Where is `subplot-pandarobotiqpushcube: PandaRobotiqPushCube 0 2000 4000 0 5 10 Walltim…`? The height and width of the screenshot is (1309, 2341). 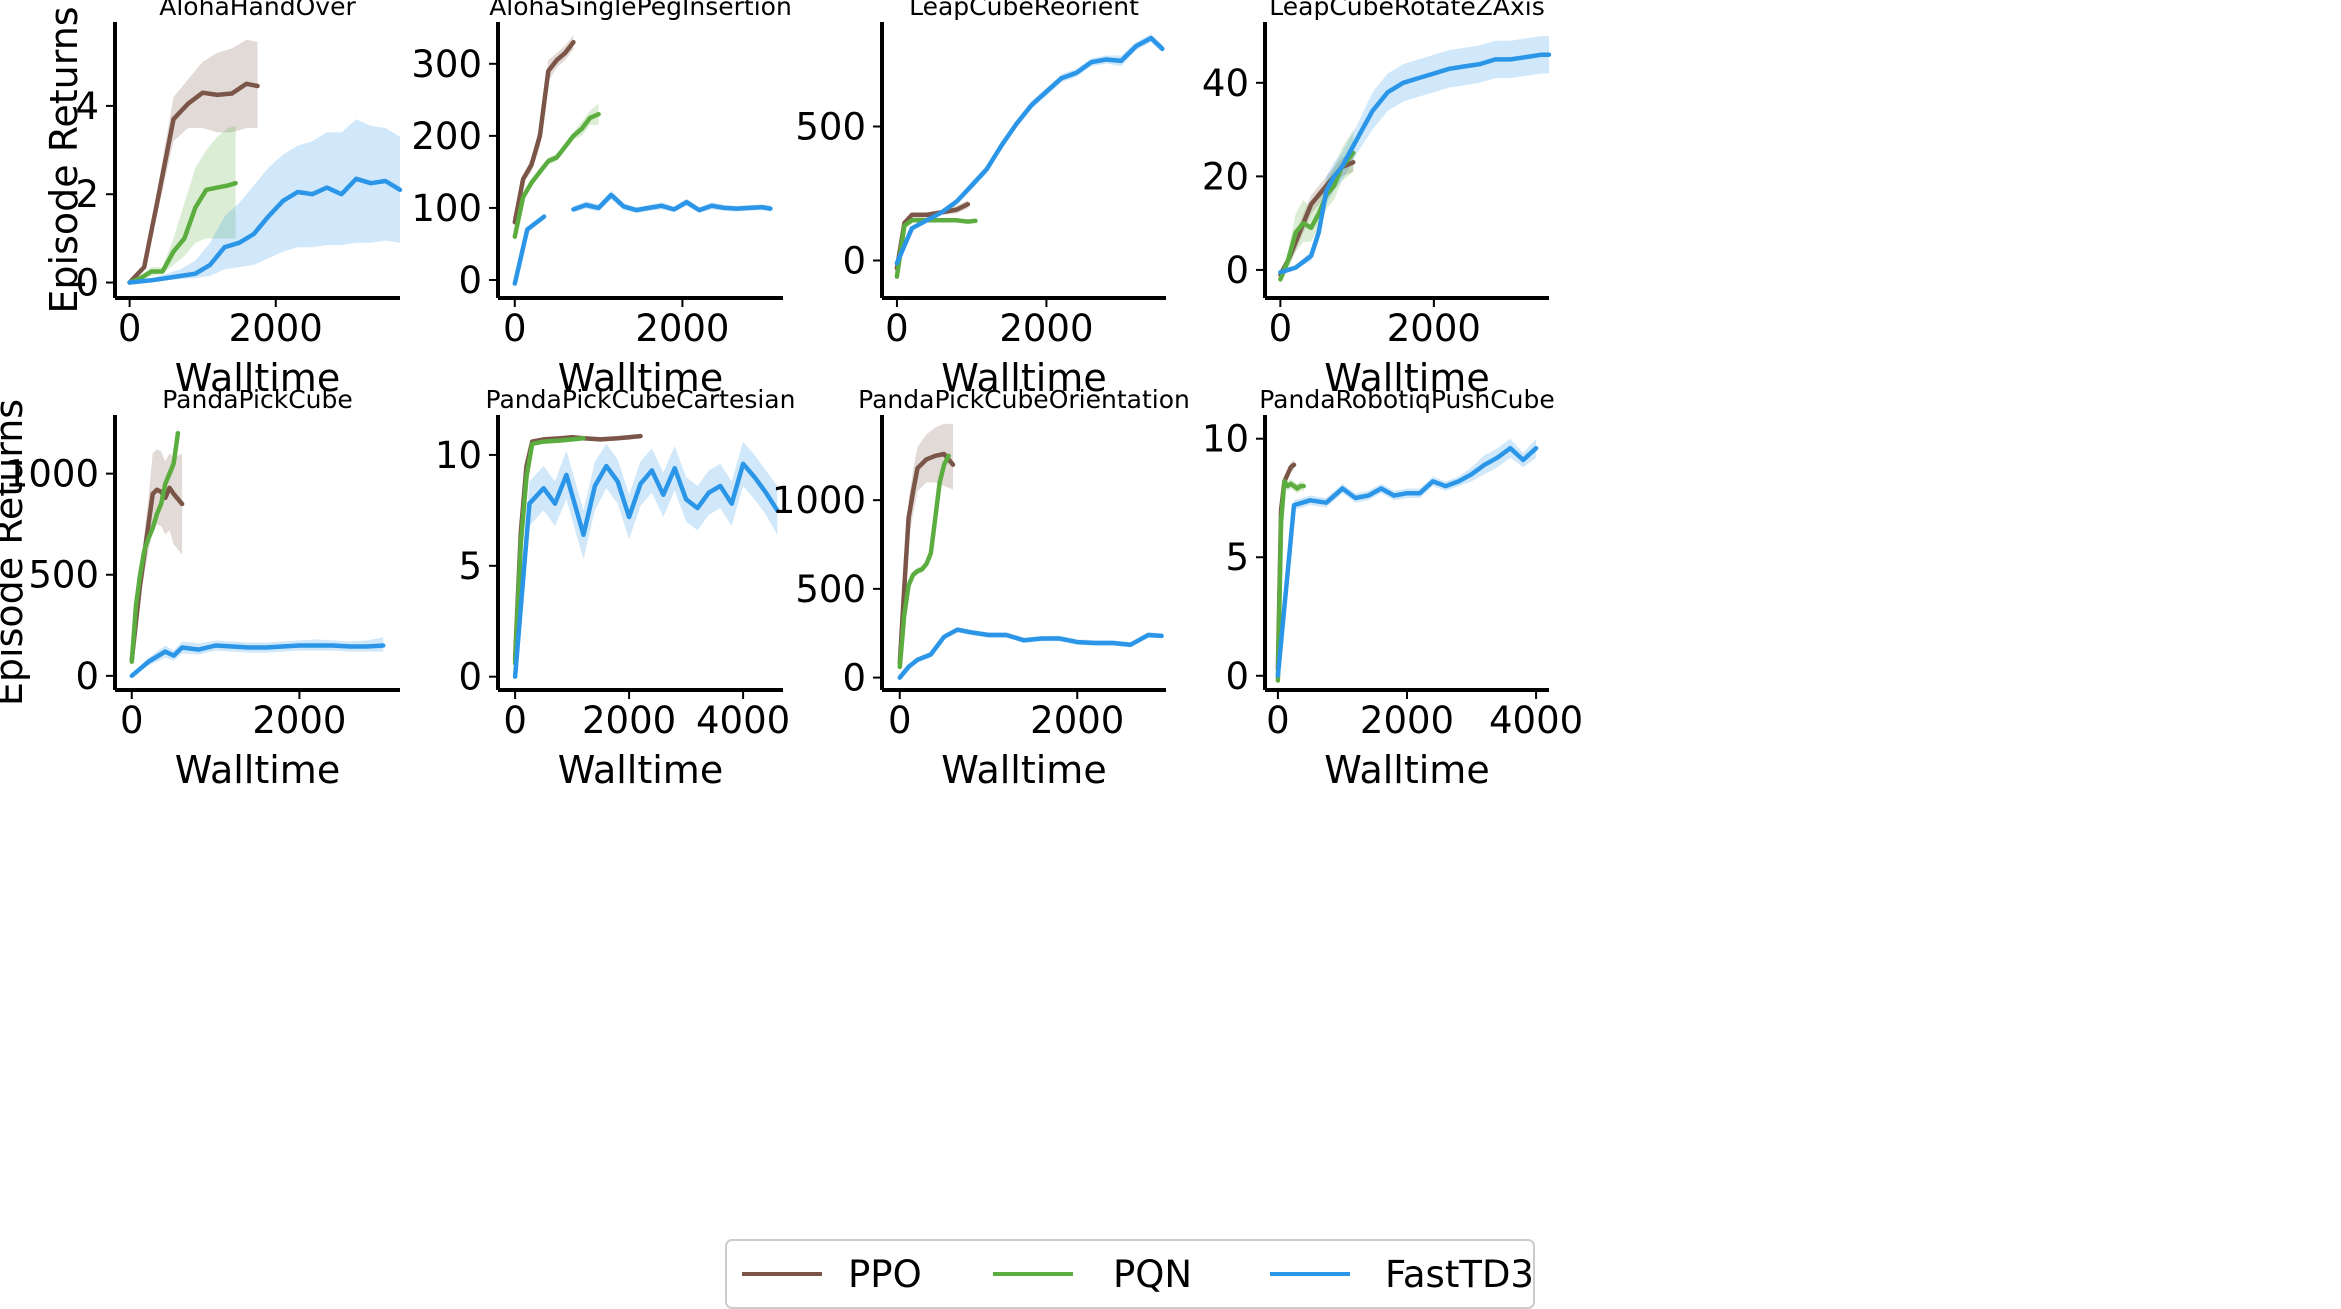 subplot-pandarobotiqpushcube: PandaRobotiqPushCube 0 2000 4000 0 5 10 Walltim… is located at coordinates (1392, 588).